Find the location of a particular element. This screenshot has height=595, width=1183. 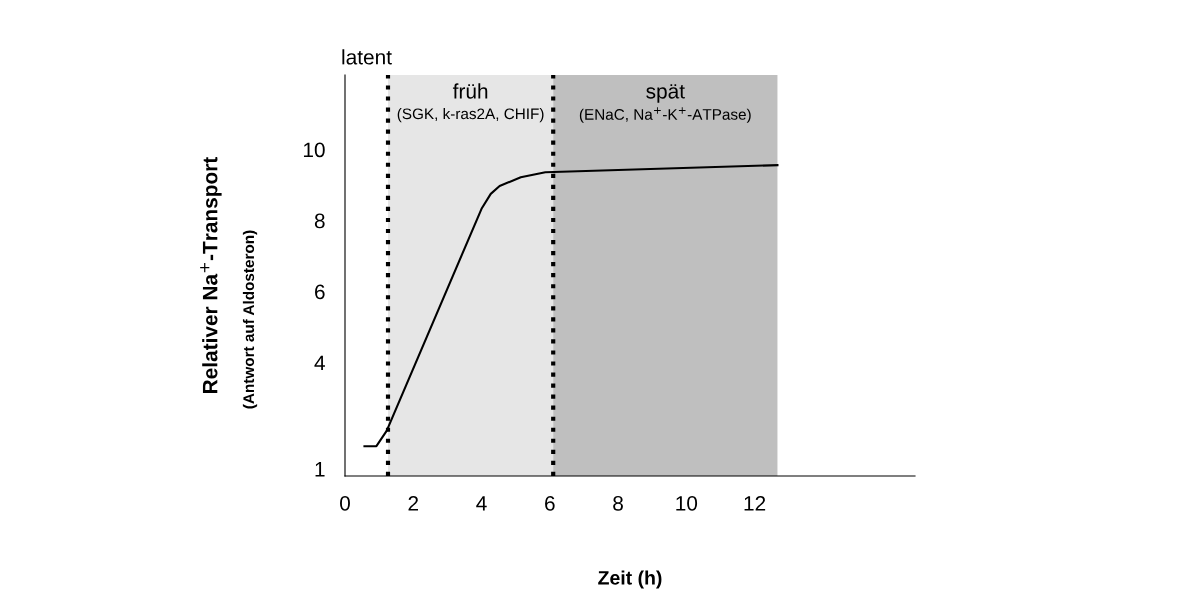

annotation: (SGK, k-ras2A, CHIF) is located at coordinates (470, 115).